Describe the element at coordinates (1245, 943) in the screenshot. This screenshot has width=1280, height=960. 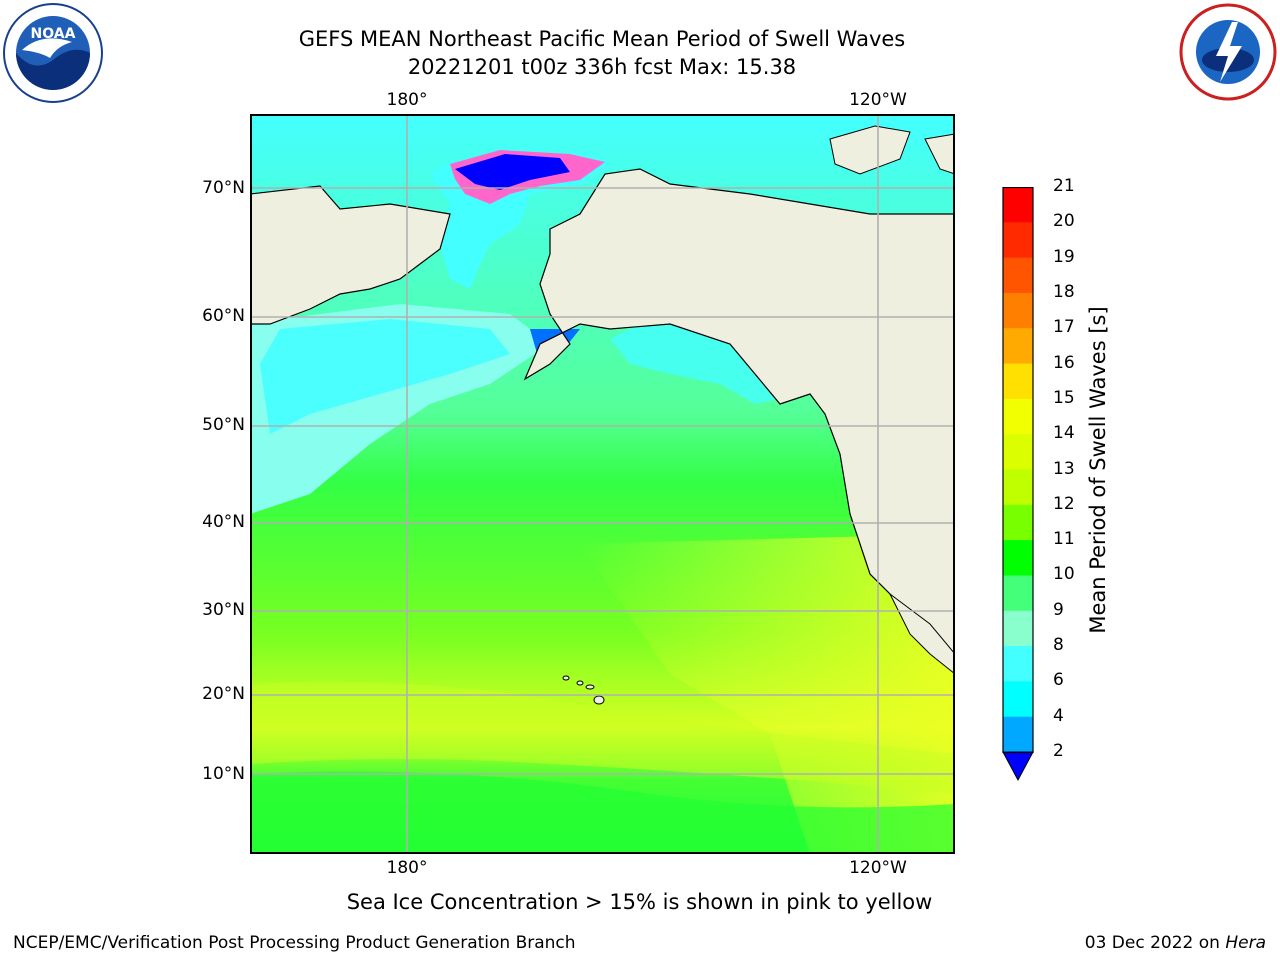
I see `footer-host: Hera` at that location.